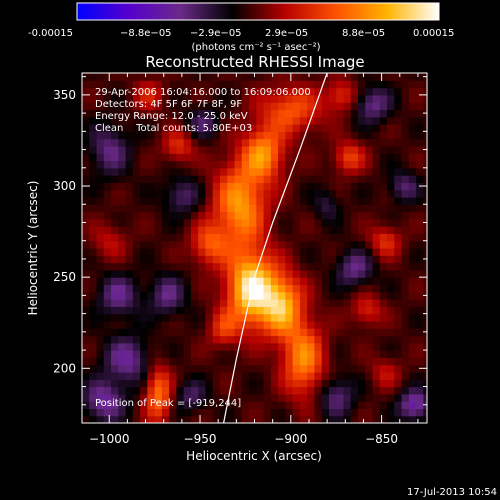 The height and width of the screenshot is (500, 500). I want to click on y-tick-label: 200, so click(64, 368).